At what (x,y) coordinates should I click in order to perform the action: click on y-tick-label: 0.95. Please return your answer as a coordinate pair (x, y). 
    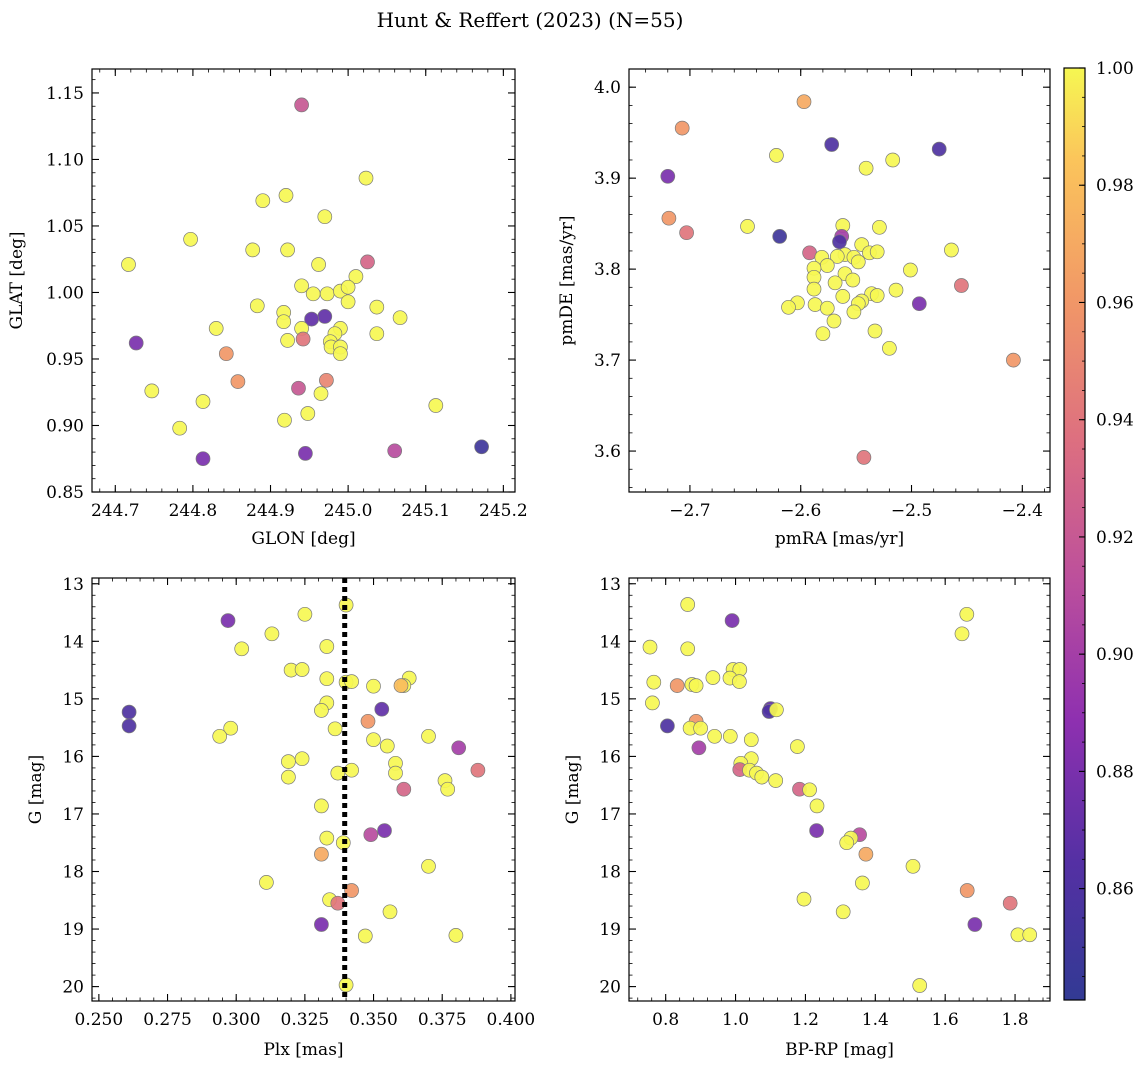
    Looking at the image, I should click on (65, 360).